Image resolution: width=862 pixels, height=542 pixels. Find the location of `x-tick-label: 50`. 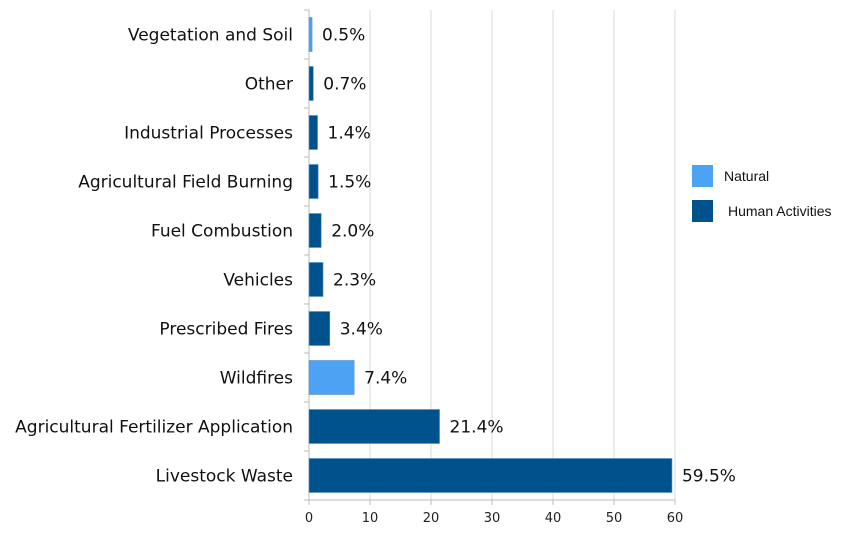

x-tick-label: 50 is located at coordinates (614, 518).